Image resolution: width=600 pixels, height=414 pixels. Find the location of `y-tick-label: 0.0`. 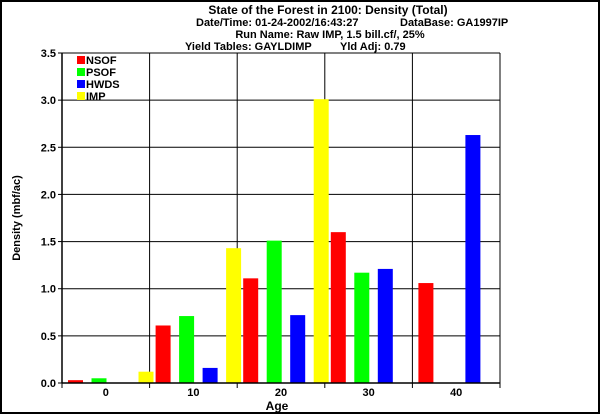

y-tick-label: 0.0 is located at coordinates (48, 384).